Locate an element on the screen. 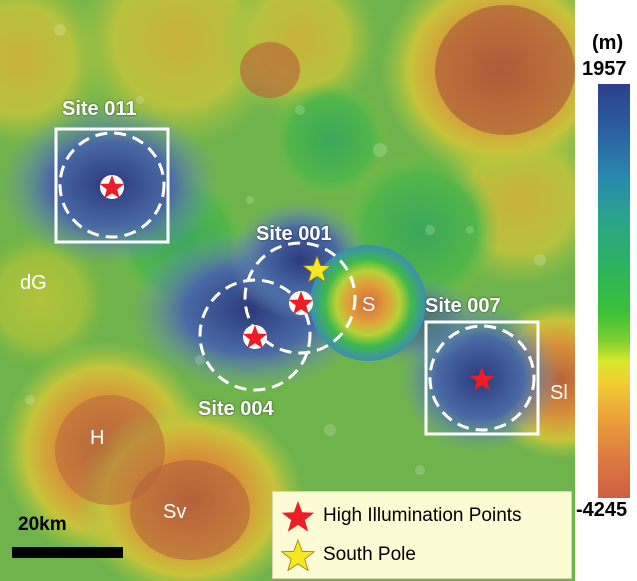  red-star-icon is located at coordinates (298, 516).